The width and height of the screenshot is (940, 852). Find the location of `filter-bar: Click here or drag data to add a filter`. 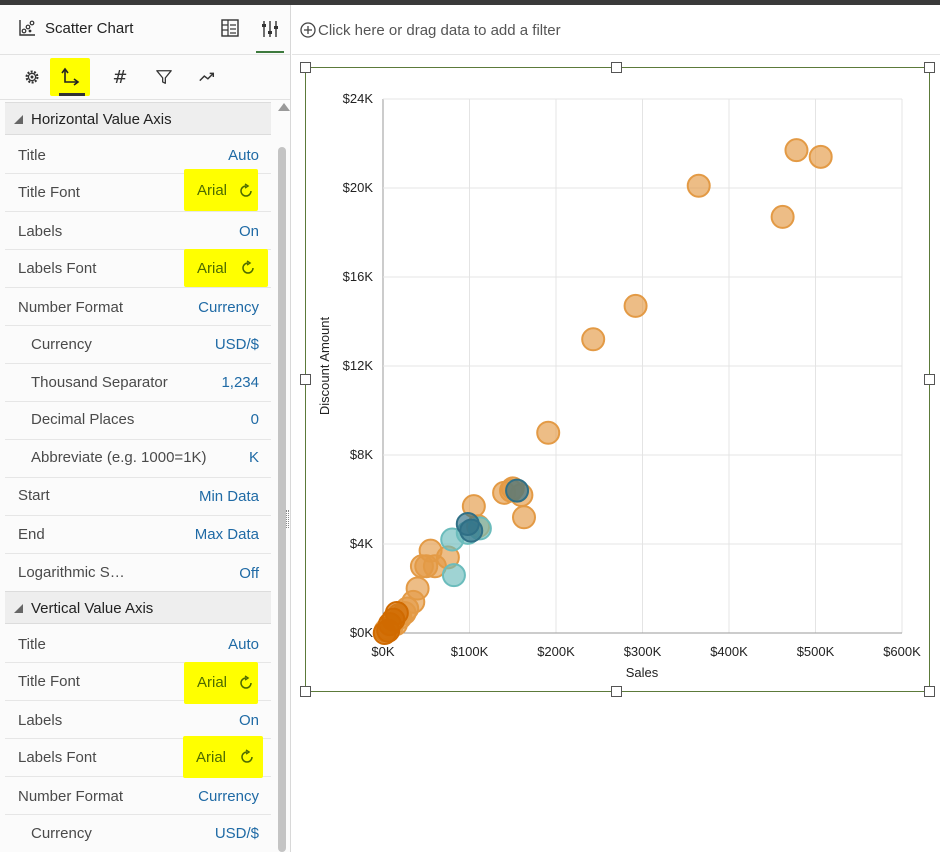

filter-bar: Click here or drag data to add a filter is located at coordinates (616, 30).